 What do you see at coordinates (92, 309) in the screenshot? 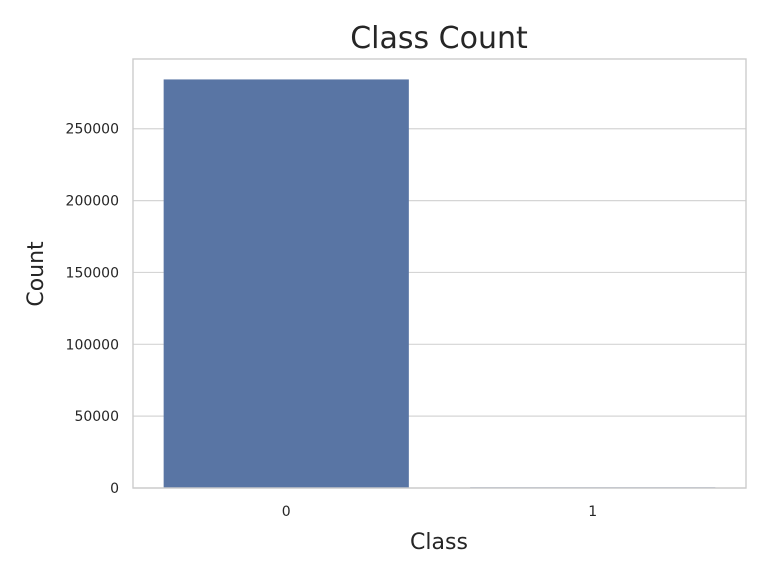
I see `y-tick-labels: 0 50000 100000 150000 200000 250000` at bounding box center [92, 309].